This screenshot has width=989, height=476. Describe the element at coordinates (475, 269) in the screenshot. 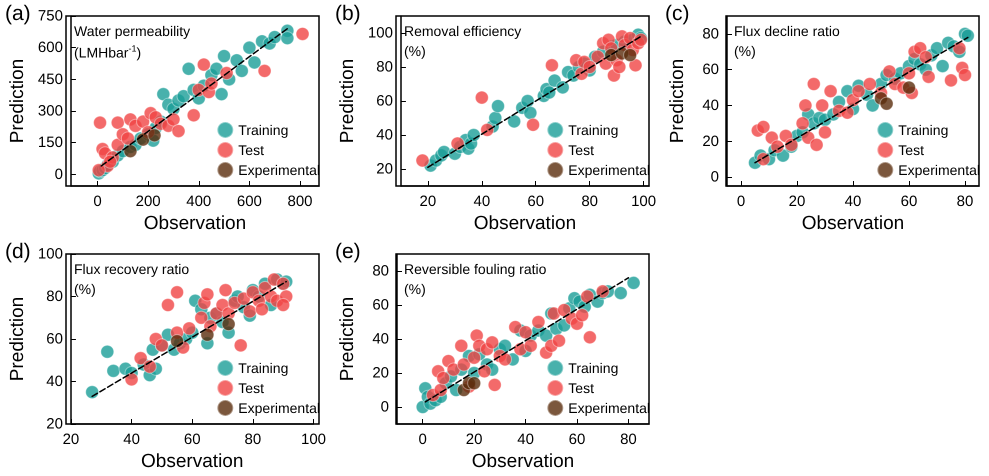

I see `annotation: Reversible fouling ratio` at that location.